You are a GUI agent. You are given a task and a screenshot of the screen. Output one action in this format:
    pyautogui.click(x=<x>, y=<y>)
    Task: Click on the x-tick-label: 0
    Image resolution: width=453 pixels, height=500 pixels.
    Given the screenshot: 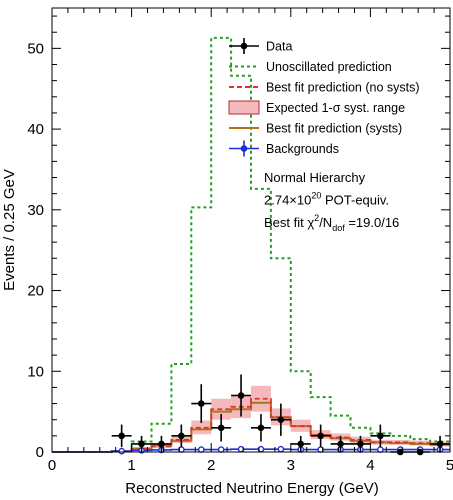 What is the action you would take?
    pyautogui.click(x=52, y=465)
    